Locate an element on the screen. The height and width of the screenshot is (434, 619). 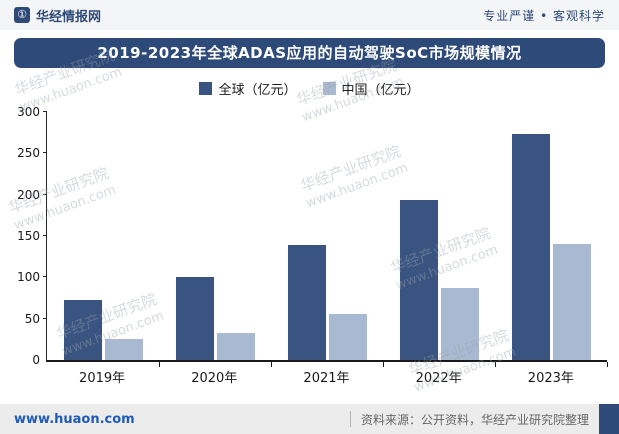
footer: www.huaon.com 资料来源：公开资料，华经产业研究院整理 is located at coordinates (309, 419).